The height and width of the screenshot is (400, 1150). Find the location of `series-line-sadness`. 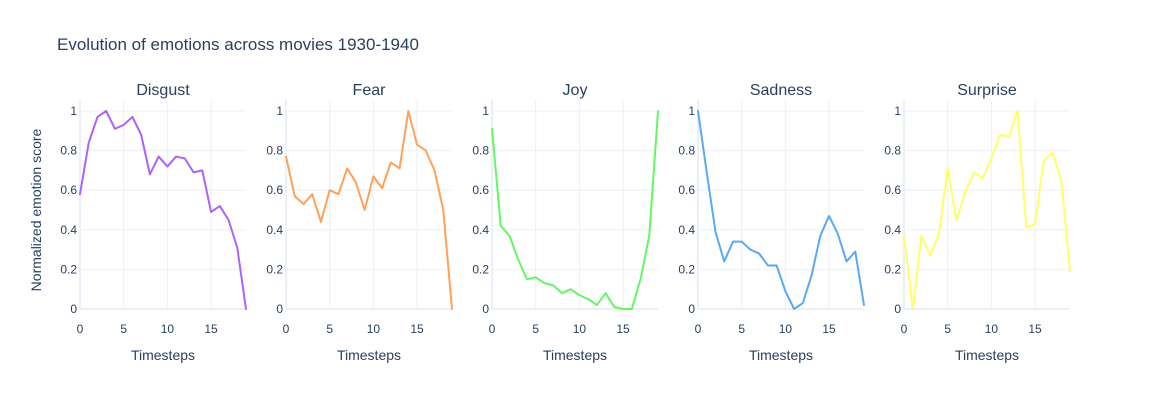

series-line-sadness is located at coordinates (781, 210).